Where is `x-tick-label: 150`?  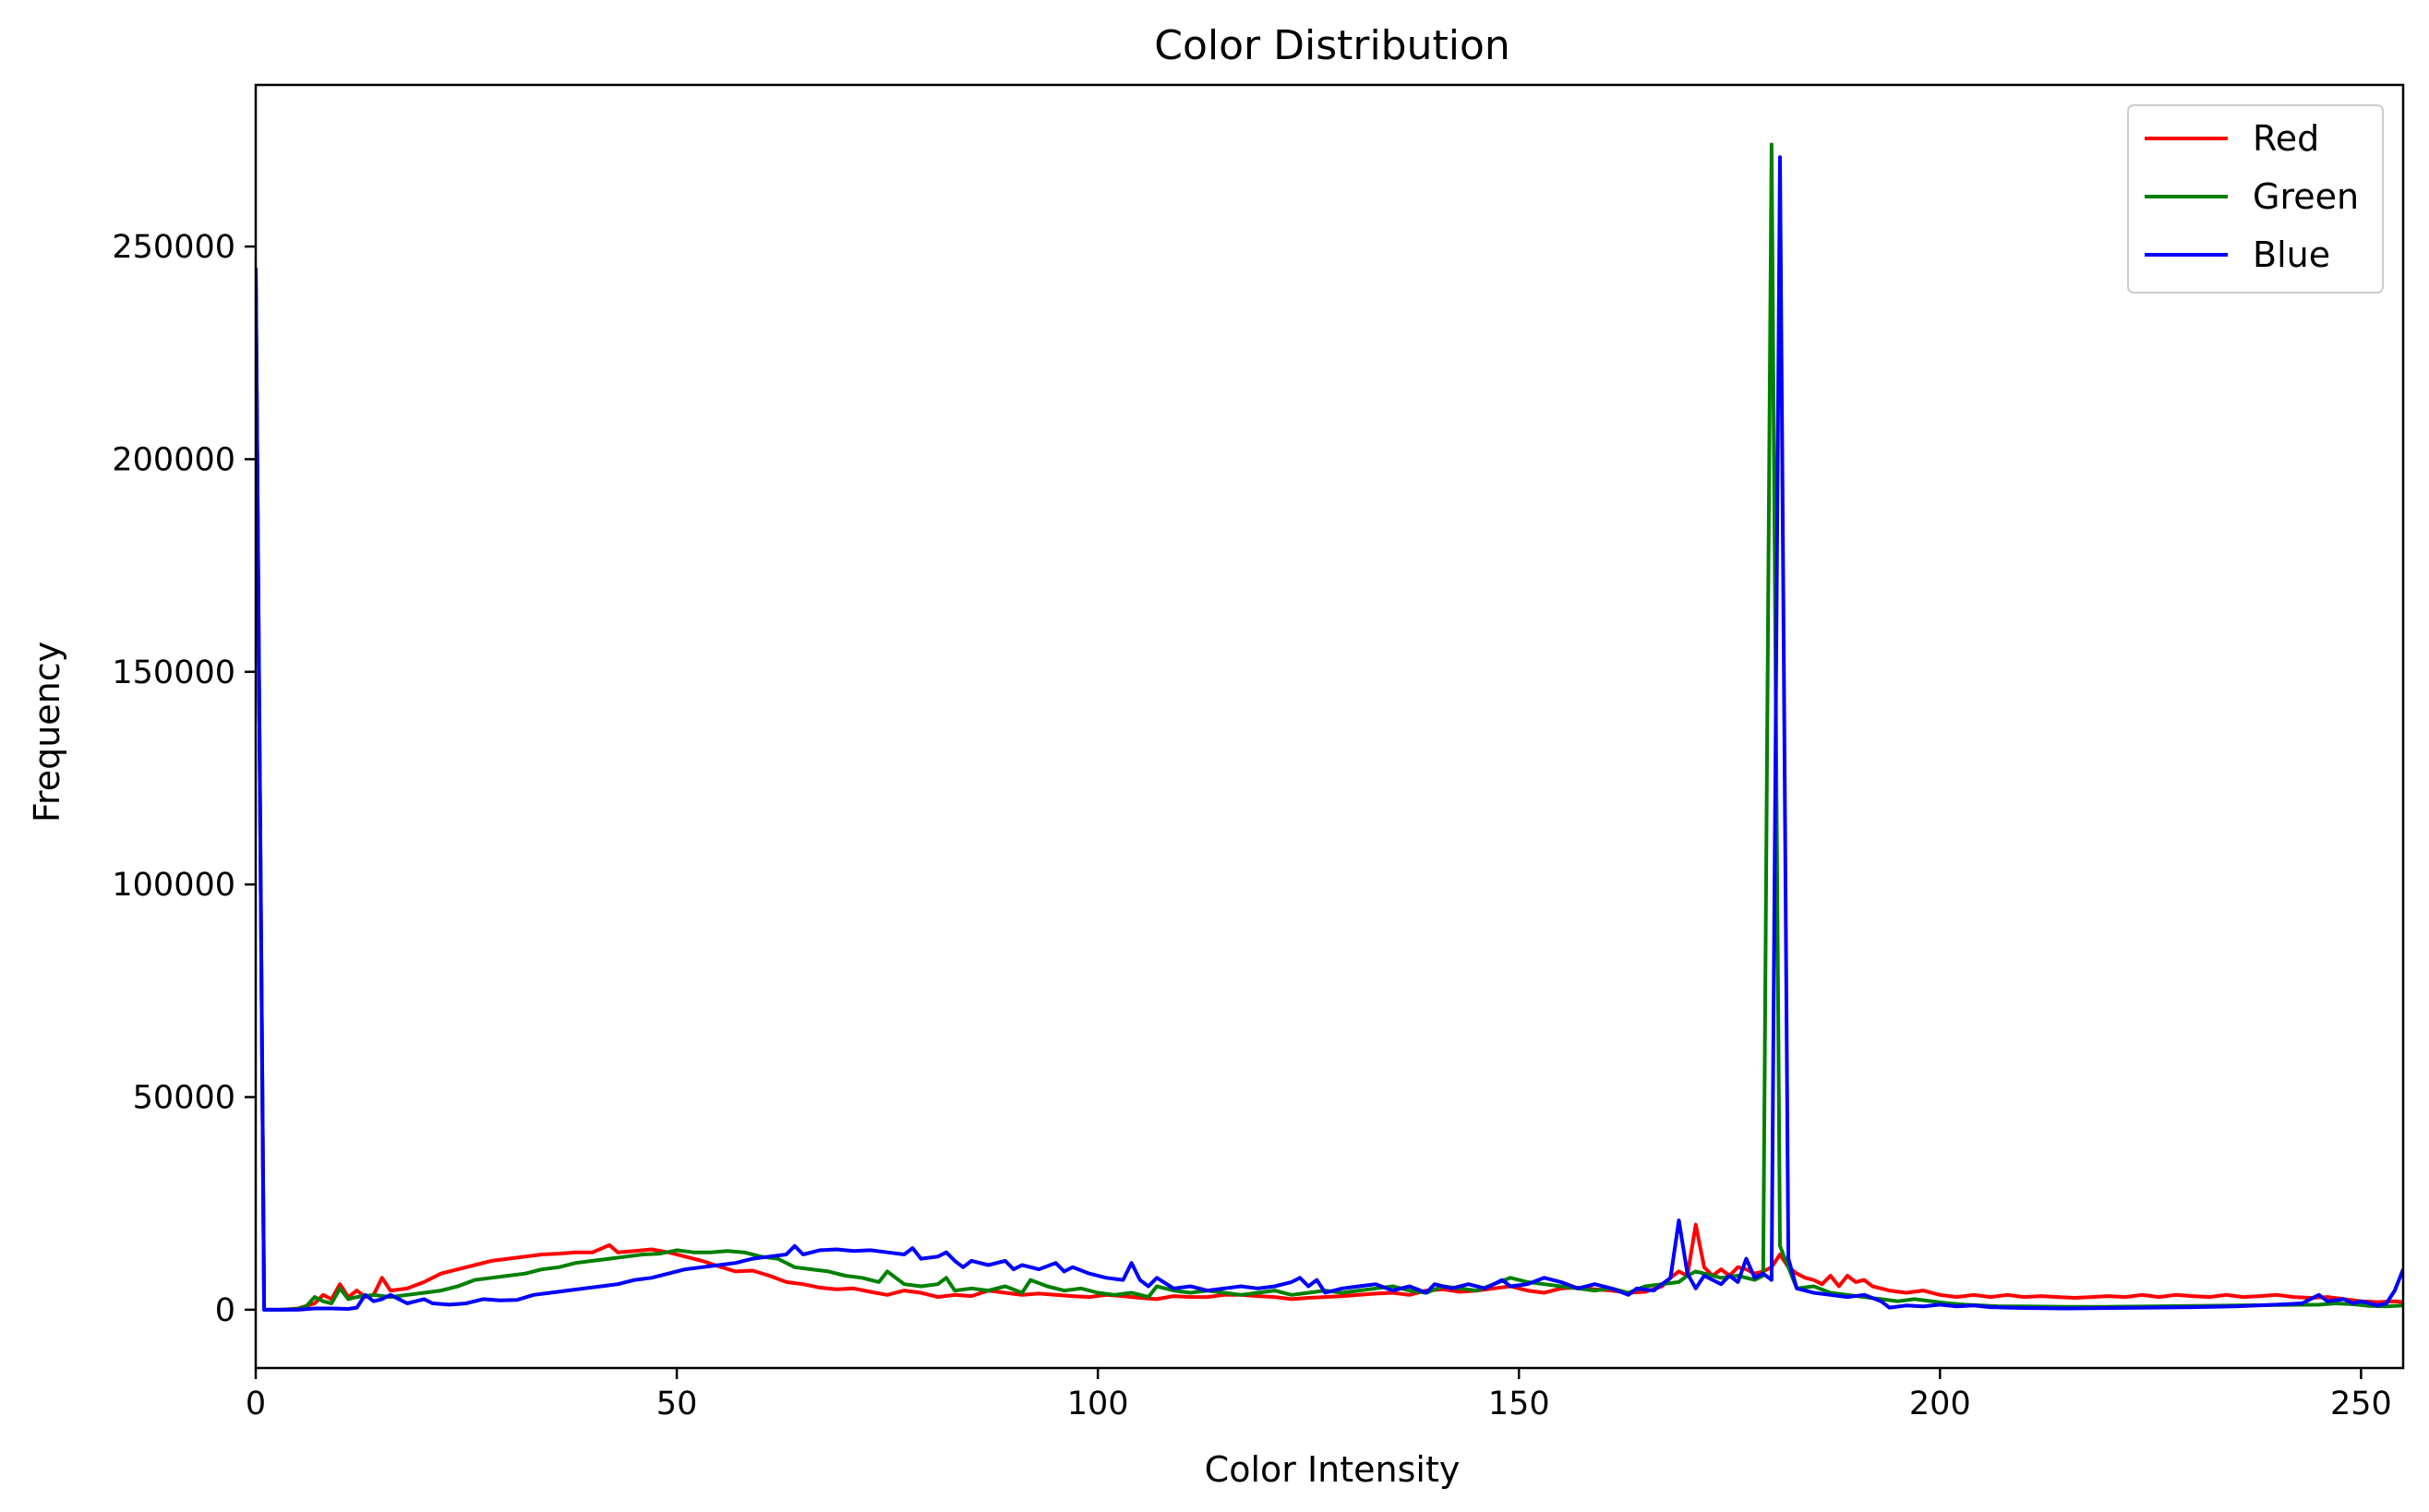 x-tick-label: 150 is located at coordinates (1519, 1404).